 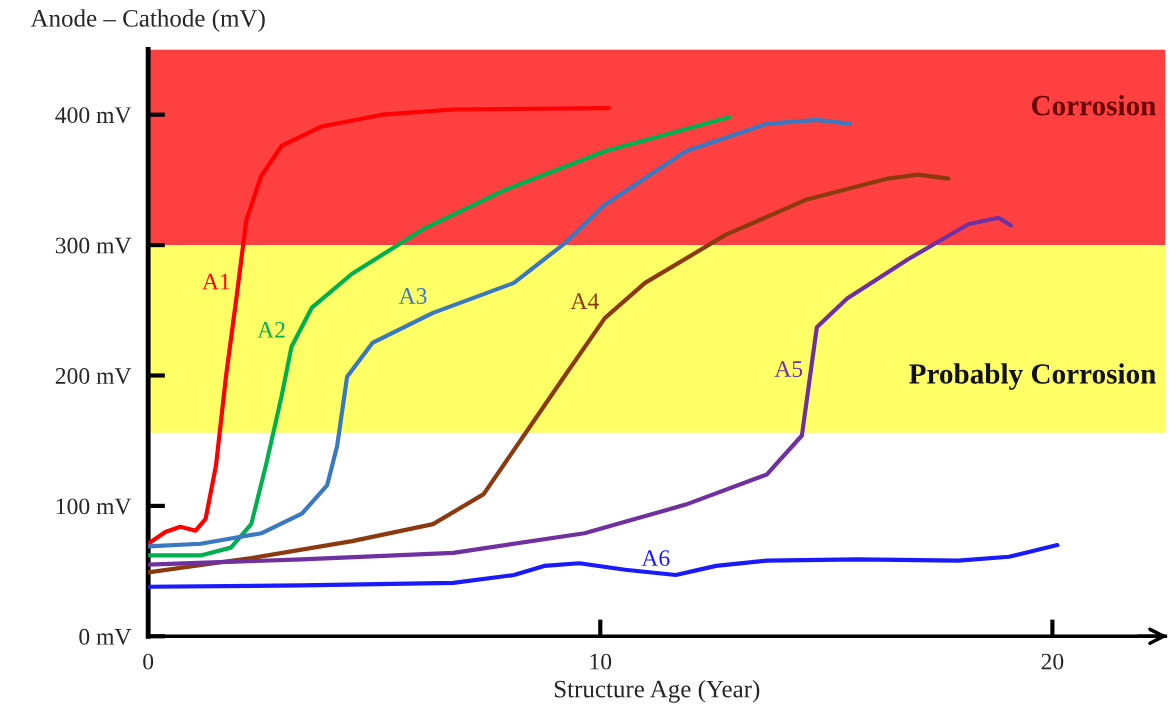 What do you see at coordinates (1052, 661) in the screenshot?
I see `x-tick-label: 20` at bounding box center [1052, 661].